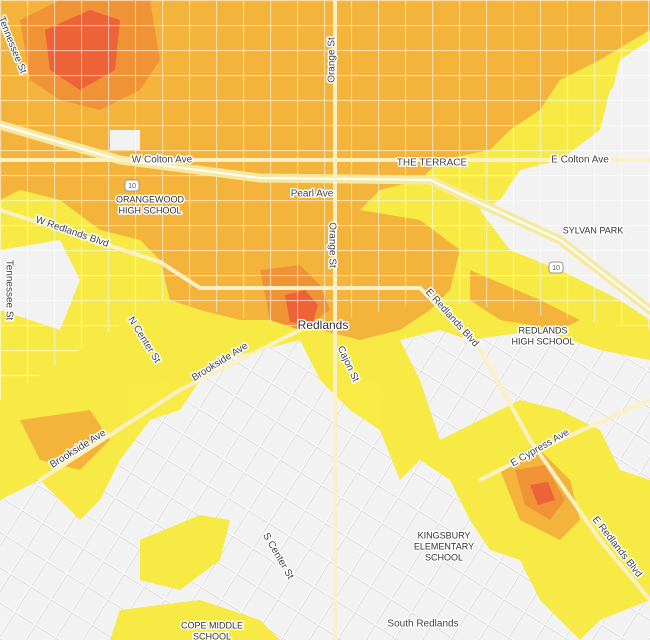 The image size is (650, 640). I want to click on street-label: Pearl Ave, so click(312, 194).